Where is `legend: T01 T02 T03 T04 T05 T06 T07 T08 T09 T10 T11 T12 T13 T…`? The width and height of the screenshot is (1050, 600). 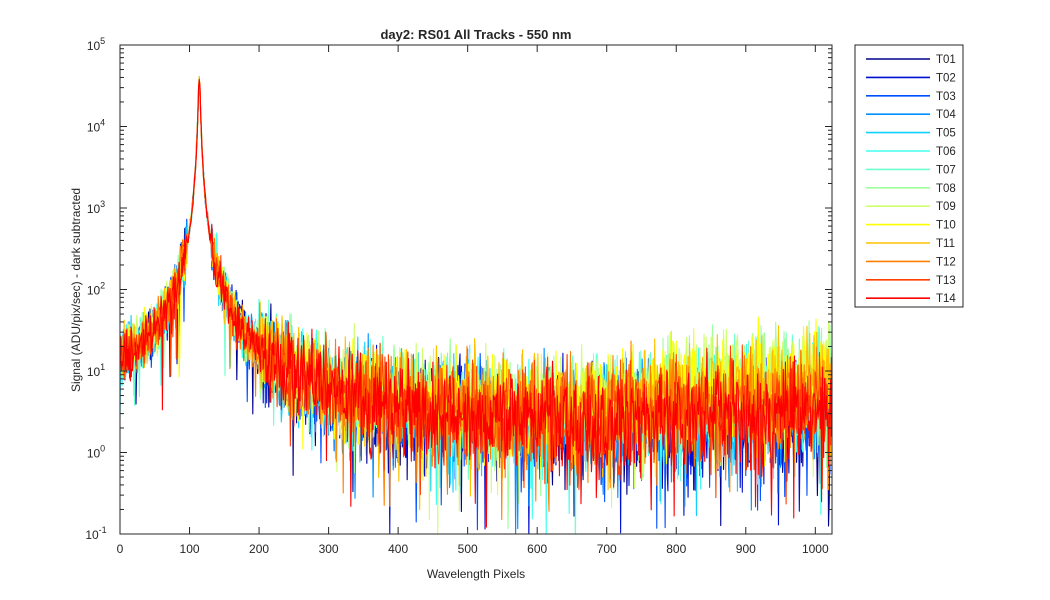 legend: T01 T02 T03 T04 T05 T06 T07 T08 T09 T10 T11 T12 T13 T… is located at coordinates (909, 176).